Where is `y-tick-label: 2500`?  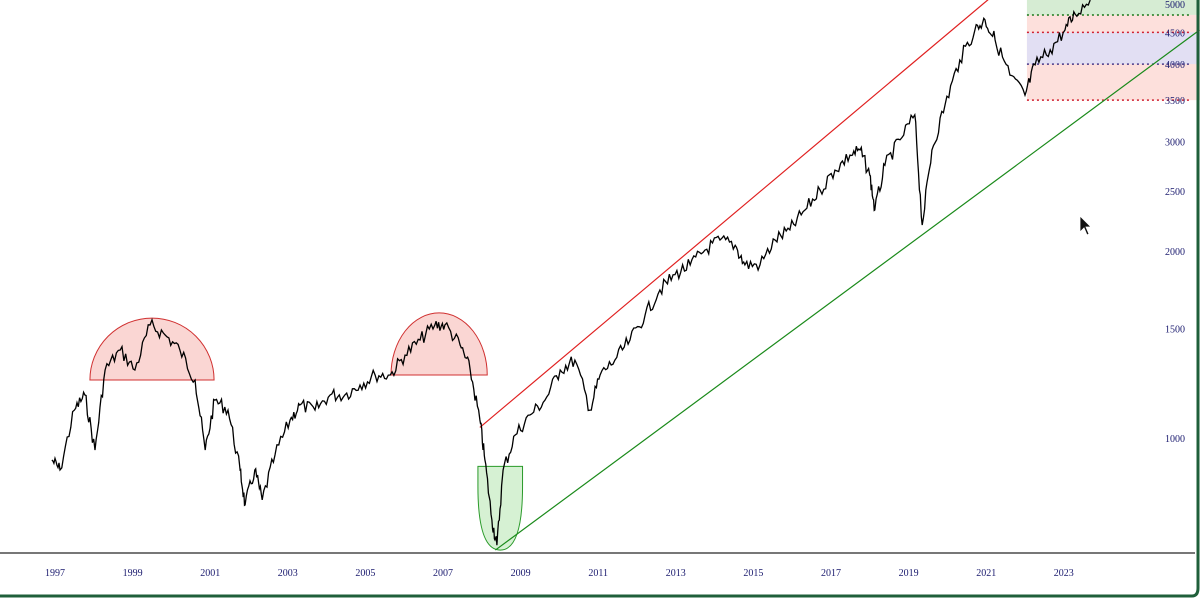
y-tick-label: 2500 is located at coordinates (1175, 192).